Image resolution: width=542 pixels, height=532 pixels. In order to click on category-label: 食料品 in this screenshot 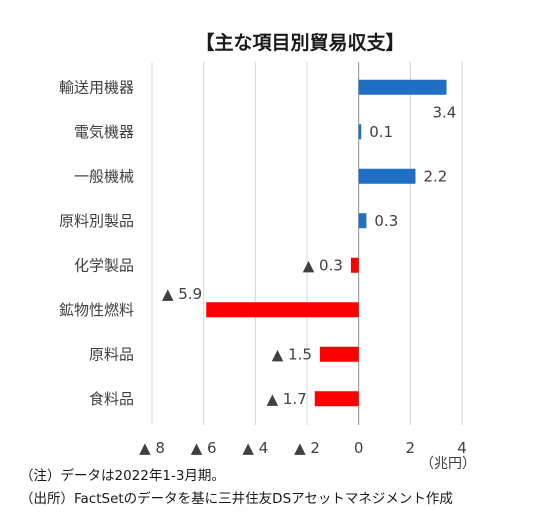, I will do `click(111, 399)`.